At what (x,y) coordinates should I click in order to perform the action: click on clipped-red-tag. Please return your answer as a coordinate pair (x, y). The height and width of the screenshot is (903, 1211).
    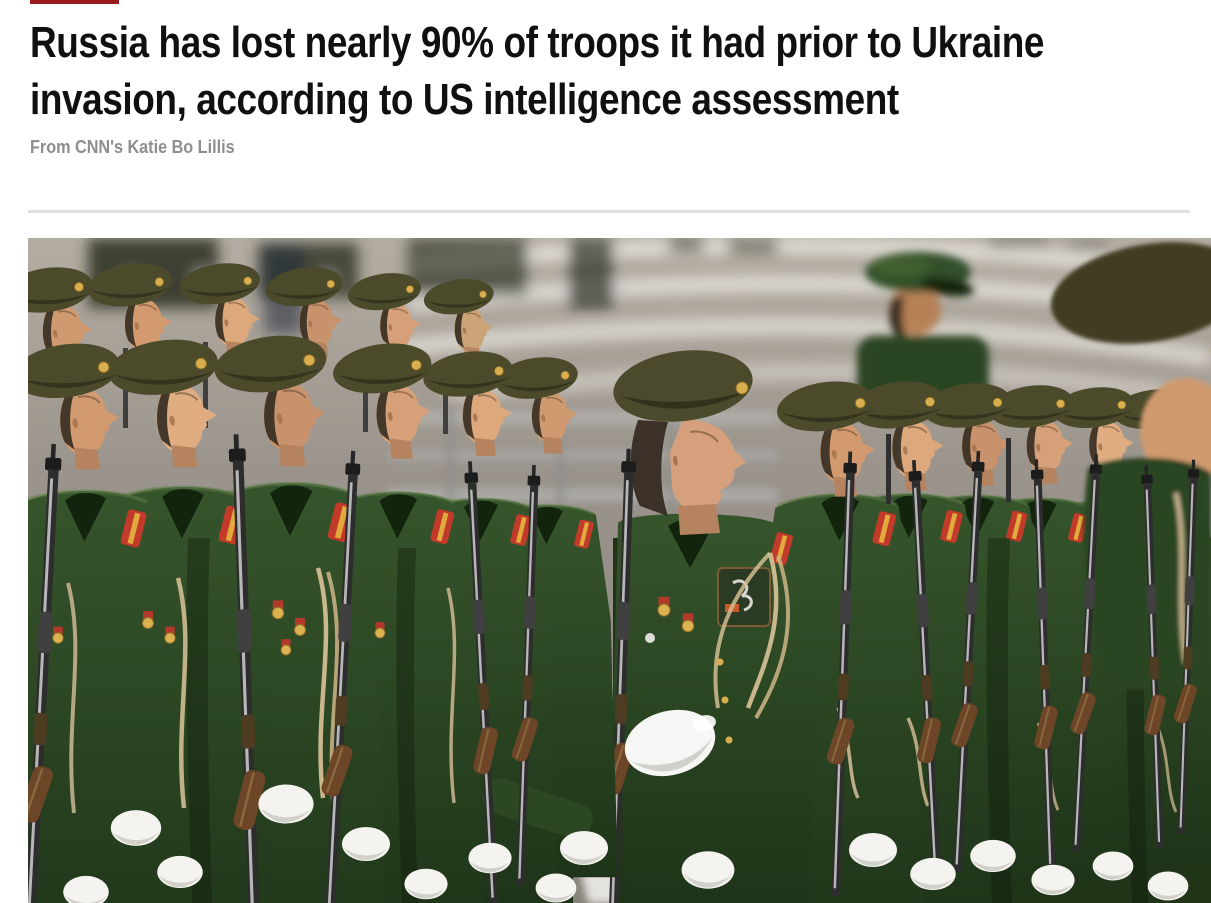
    Looking at the image, I should click on (74, 2).